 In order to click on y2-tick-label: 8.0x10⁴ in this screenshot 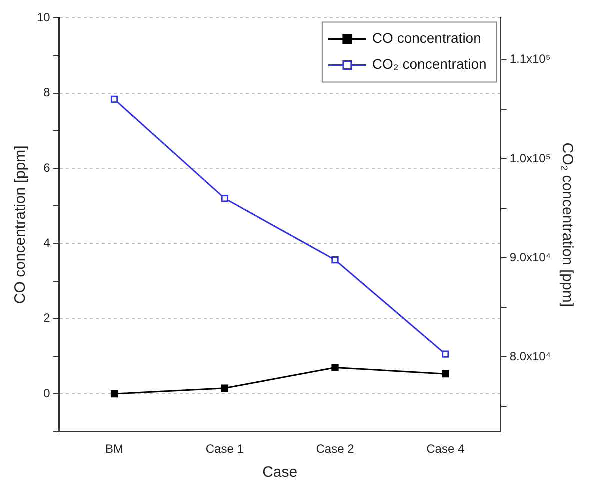, I will do `click(530, 357)`.